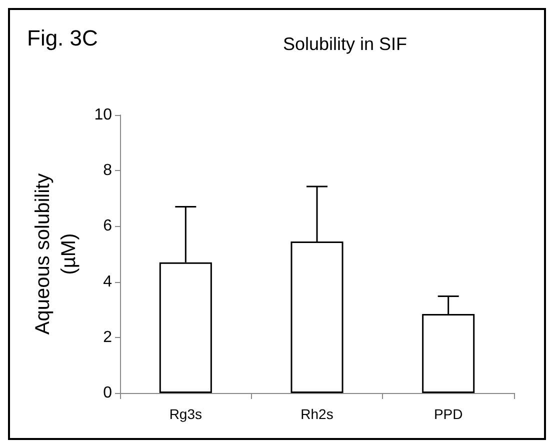 Image resolution: width=554 pixels, height=448 pixels. I want to click on caption: Fig. 3C, so click(62, 38).